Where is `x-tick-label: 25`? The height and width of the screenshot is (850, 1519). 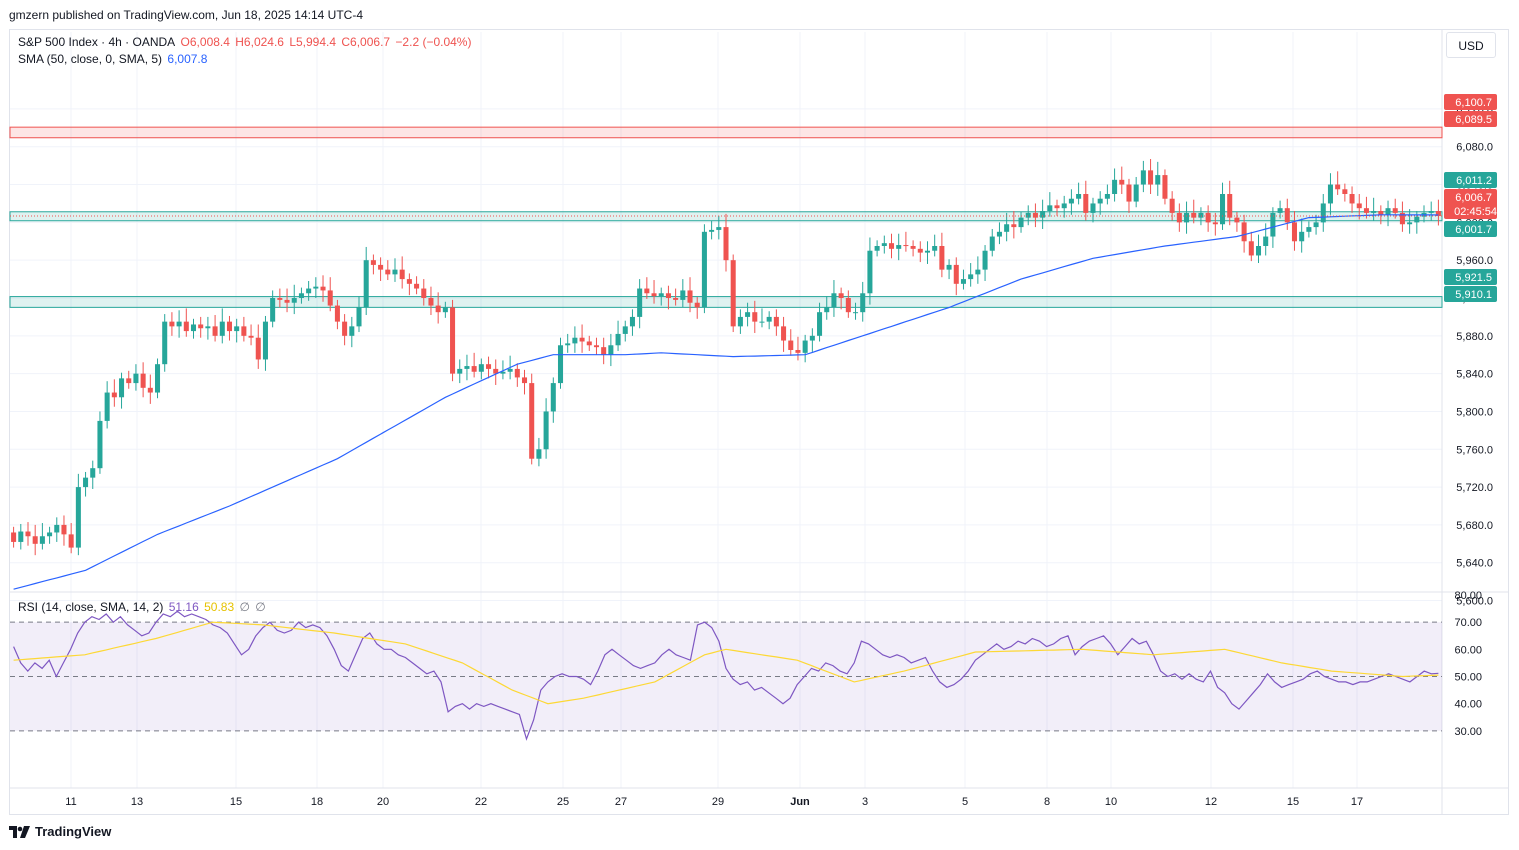
x-tick-label: 25 is located at coordinates (563, 802).